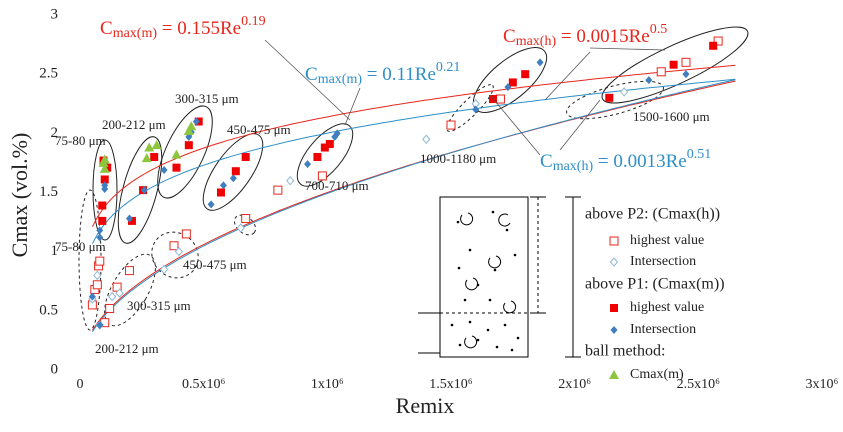 Image resolution: width=843 pixels, height=432 pixels. What do you see at coordinates (655, 284) in the screenshot?
I see `legend-header: above P1: (Cmax(m))` at bounding box center [655, 284].